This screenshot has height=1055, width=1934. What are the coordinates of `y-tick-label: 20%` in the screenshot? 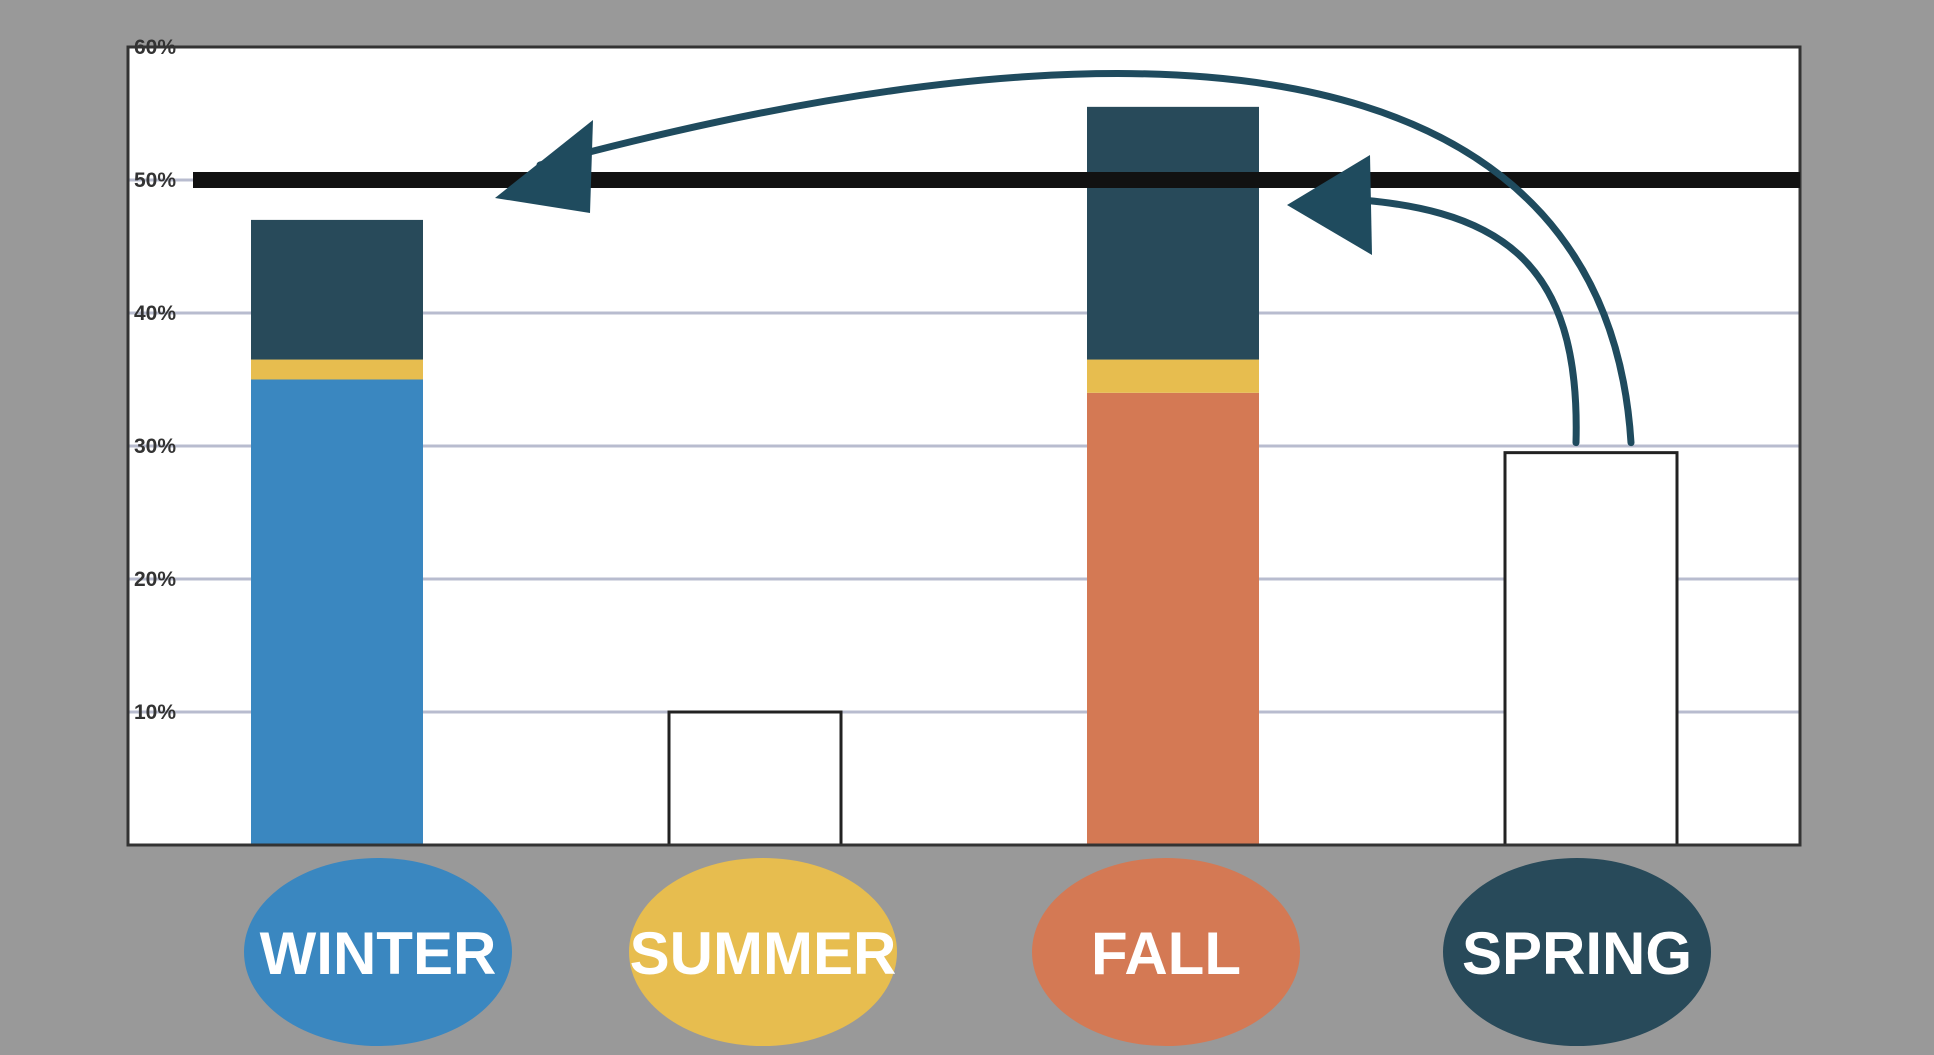 It's located at (155, 579).